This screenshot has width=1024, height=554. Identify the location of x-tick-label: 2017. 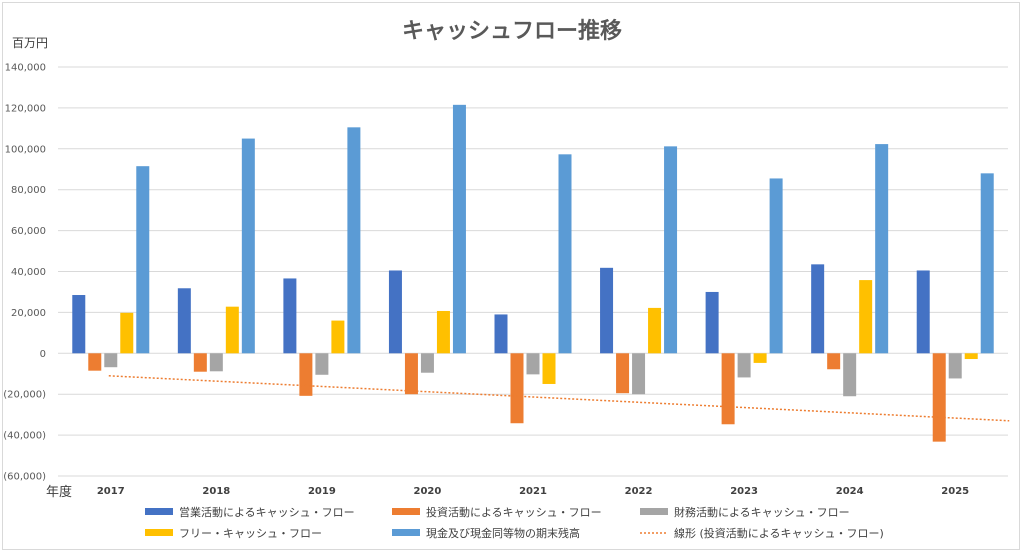
(111, 491).